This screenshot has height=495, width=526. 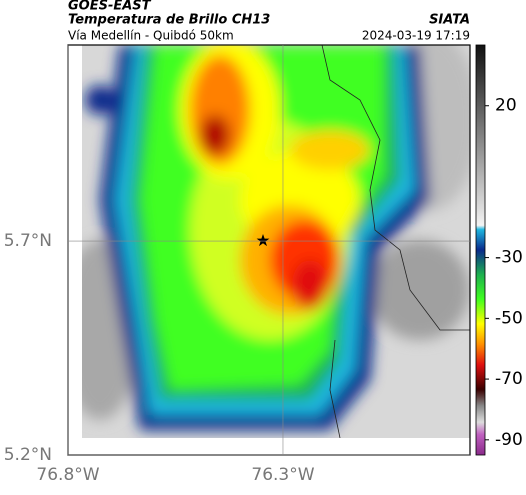 What do you see at coordinates (110, 7) in the screenshot?
I see `title: GOES-EAST` at bounding box center [110, 7].